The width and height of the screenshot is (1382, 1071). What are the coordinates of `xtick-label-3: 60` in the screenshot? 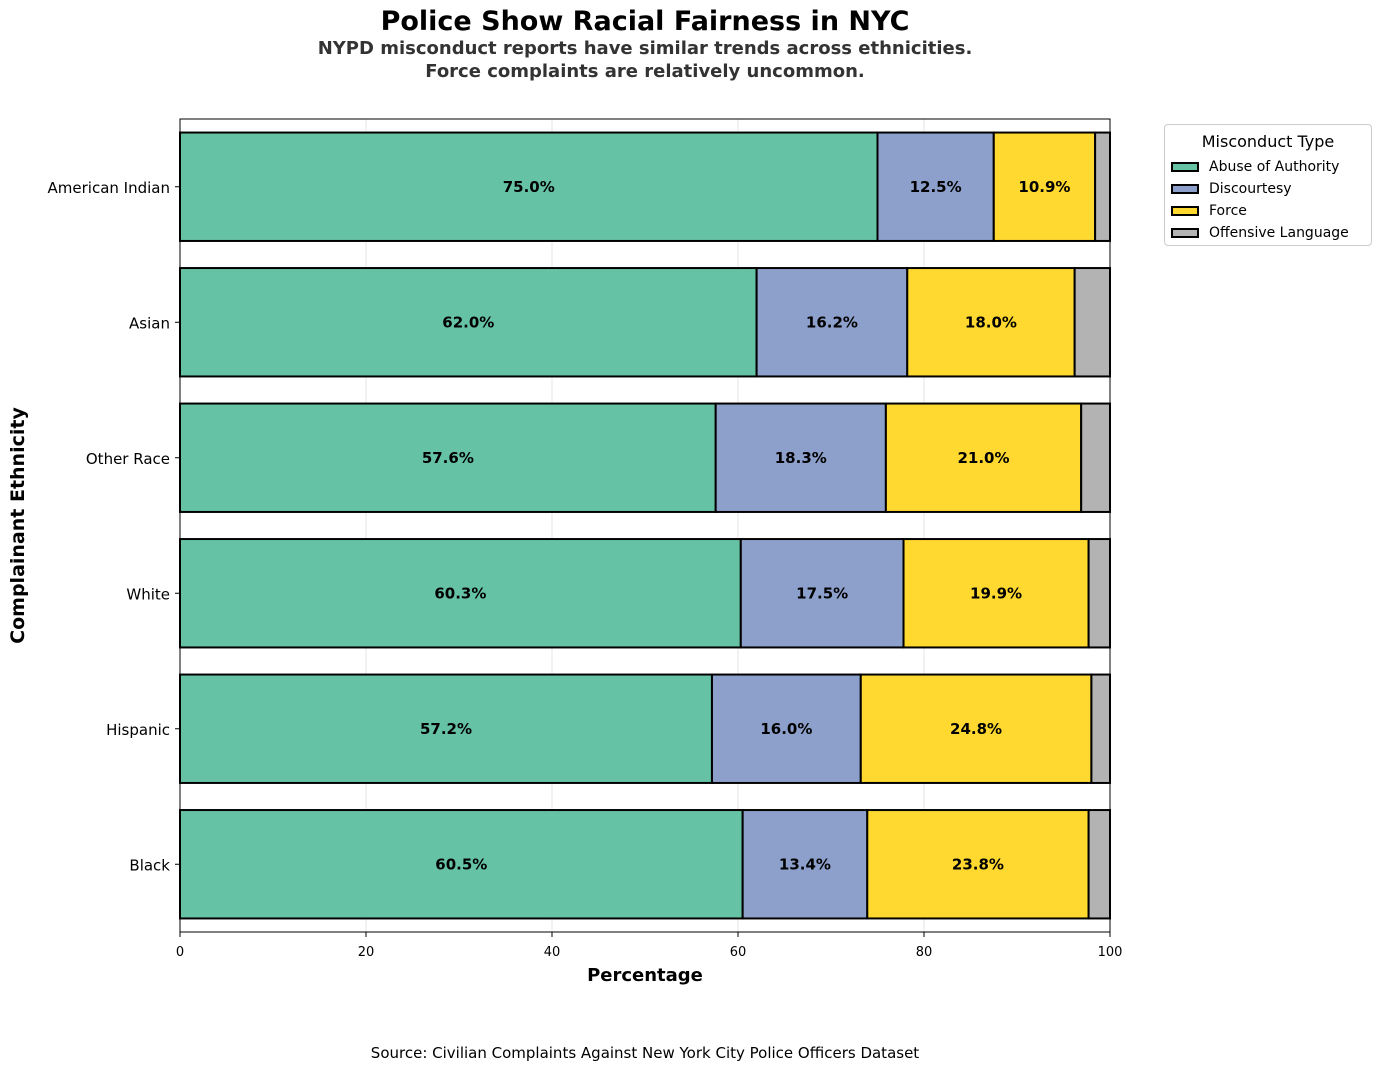 It's located at (738, 952).